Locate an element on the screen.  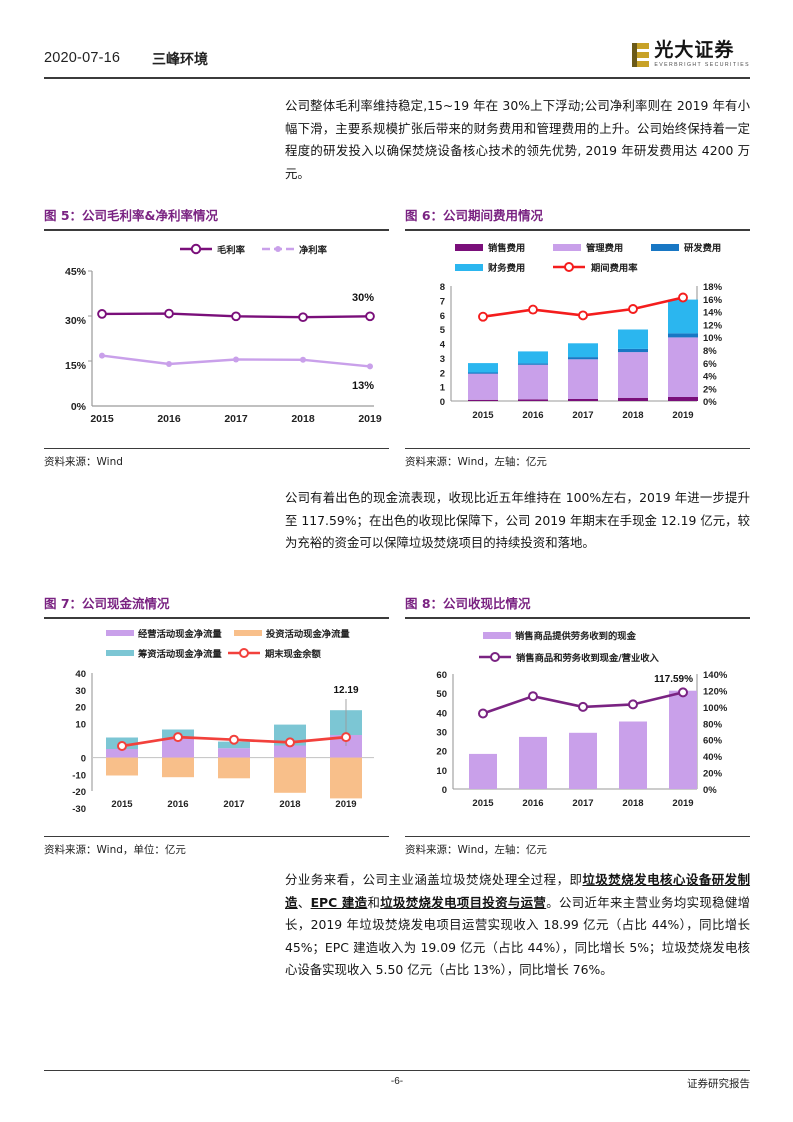
svg-text: 40% is located at coordinates (713, 757).